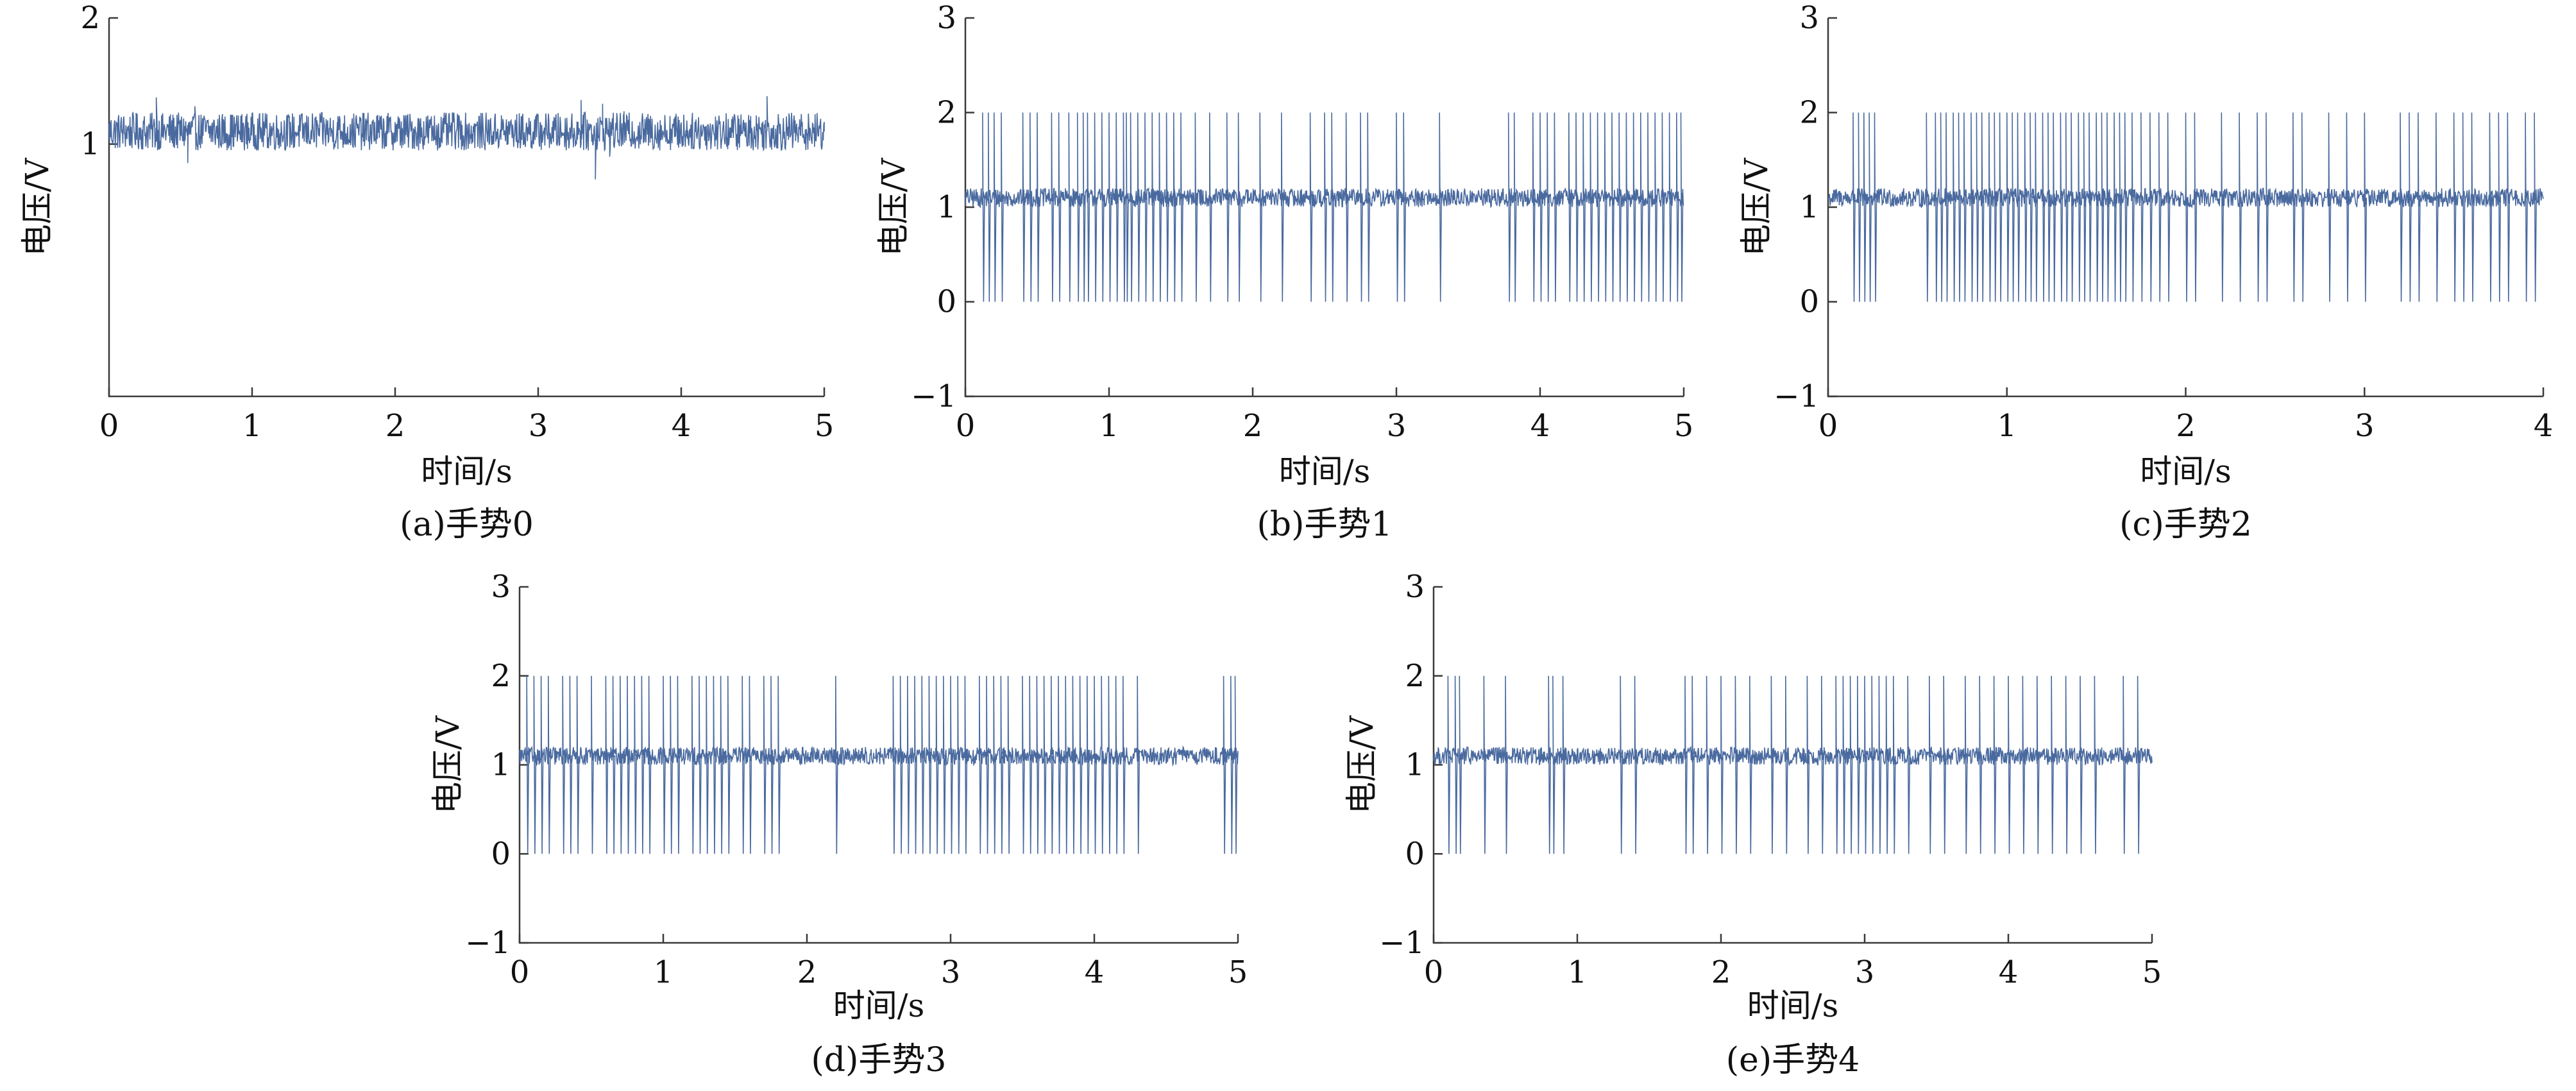 The image size is (2576, 1091). Describe the element at coordinates (1793, 1060) in the screenshot. I see `panel-caption: (e)手势4` at that location.